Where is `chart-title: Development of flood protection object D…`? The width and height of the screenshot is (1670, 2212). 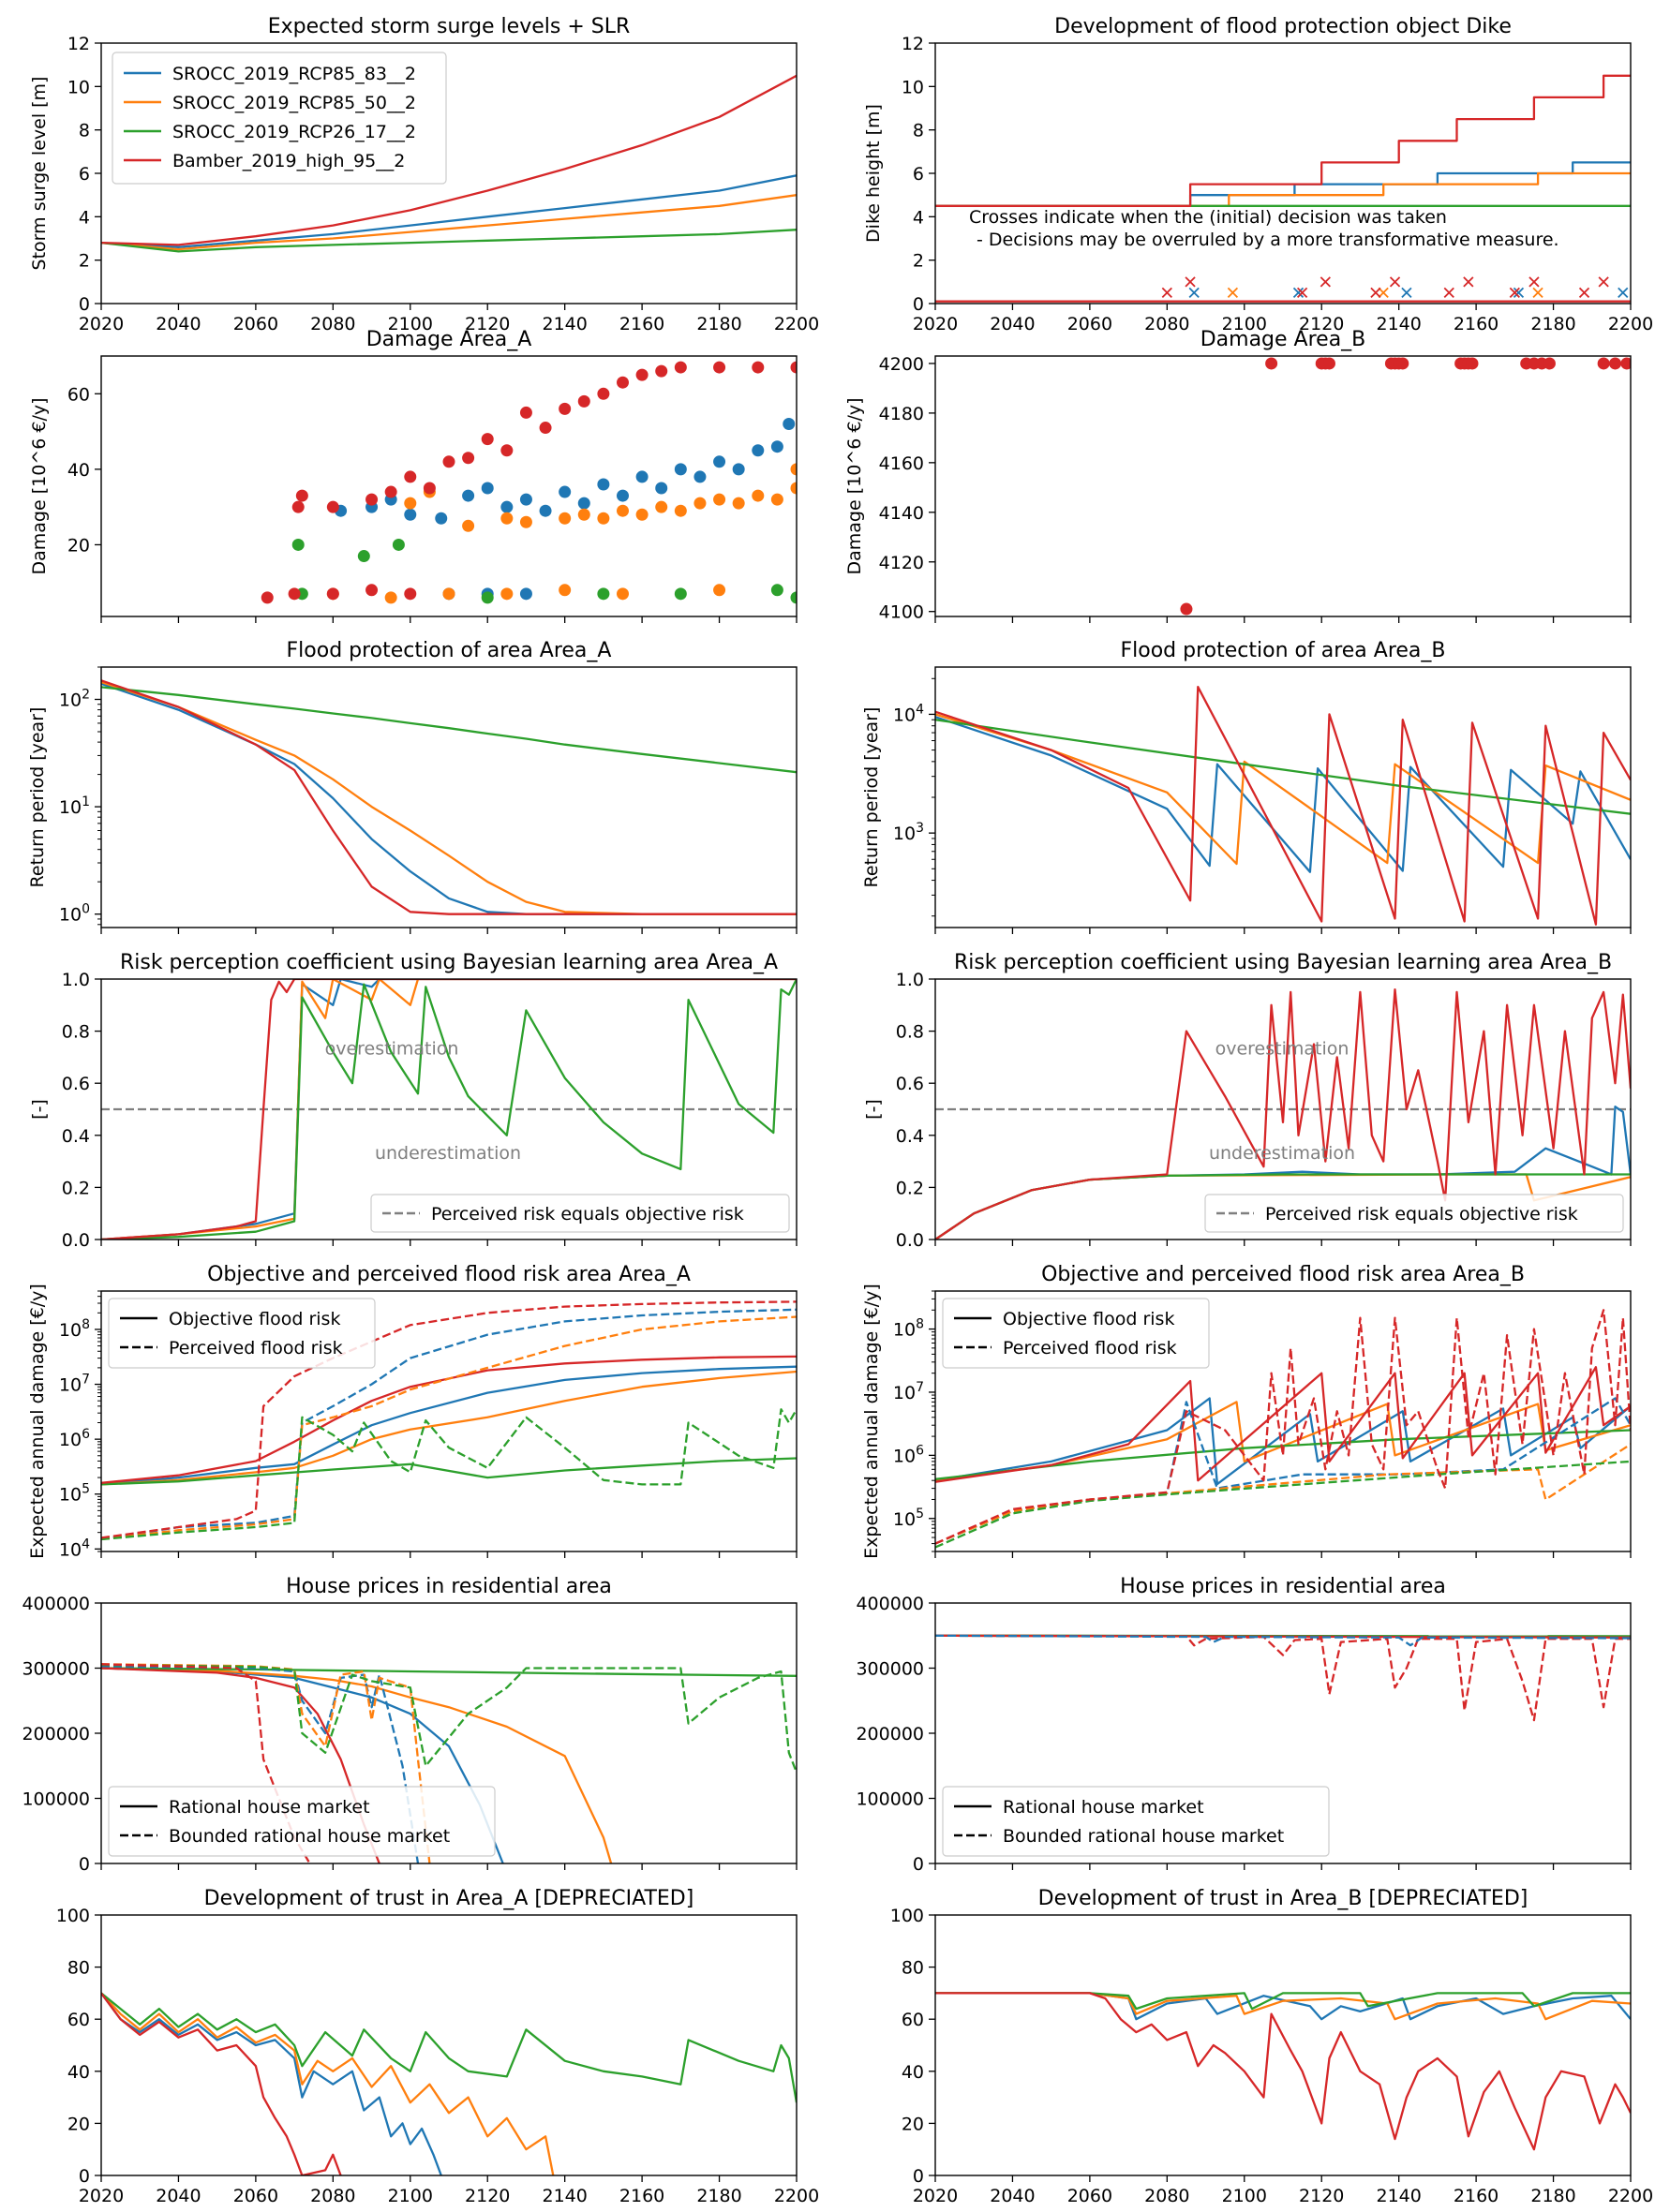 chart-title: Development of flood protection object D… is located at coordinates (1283, 26).